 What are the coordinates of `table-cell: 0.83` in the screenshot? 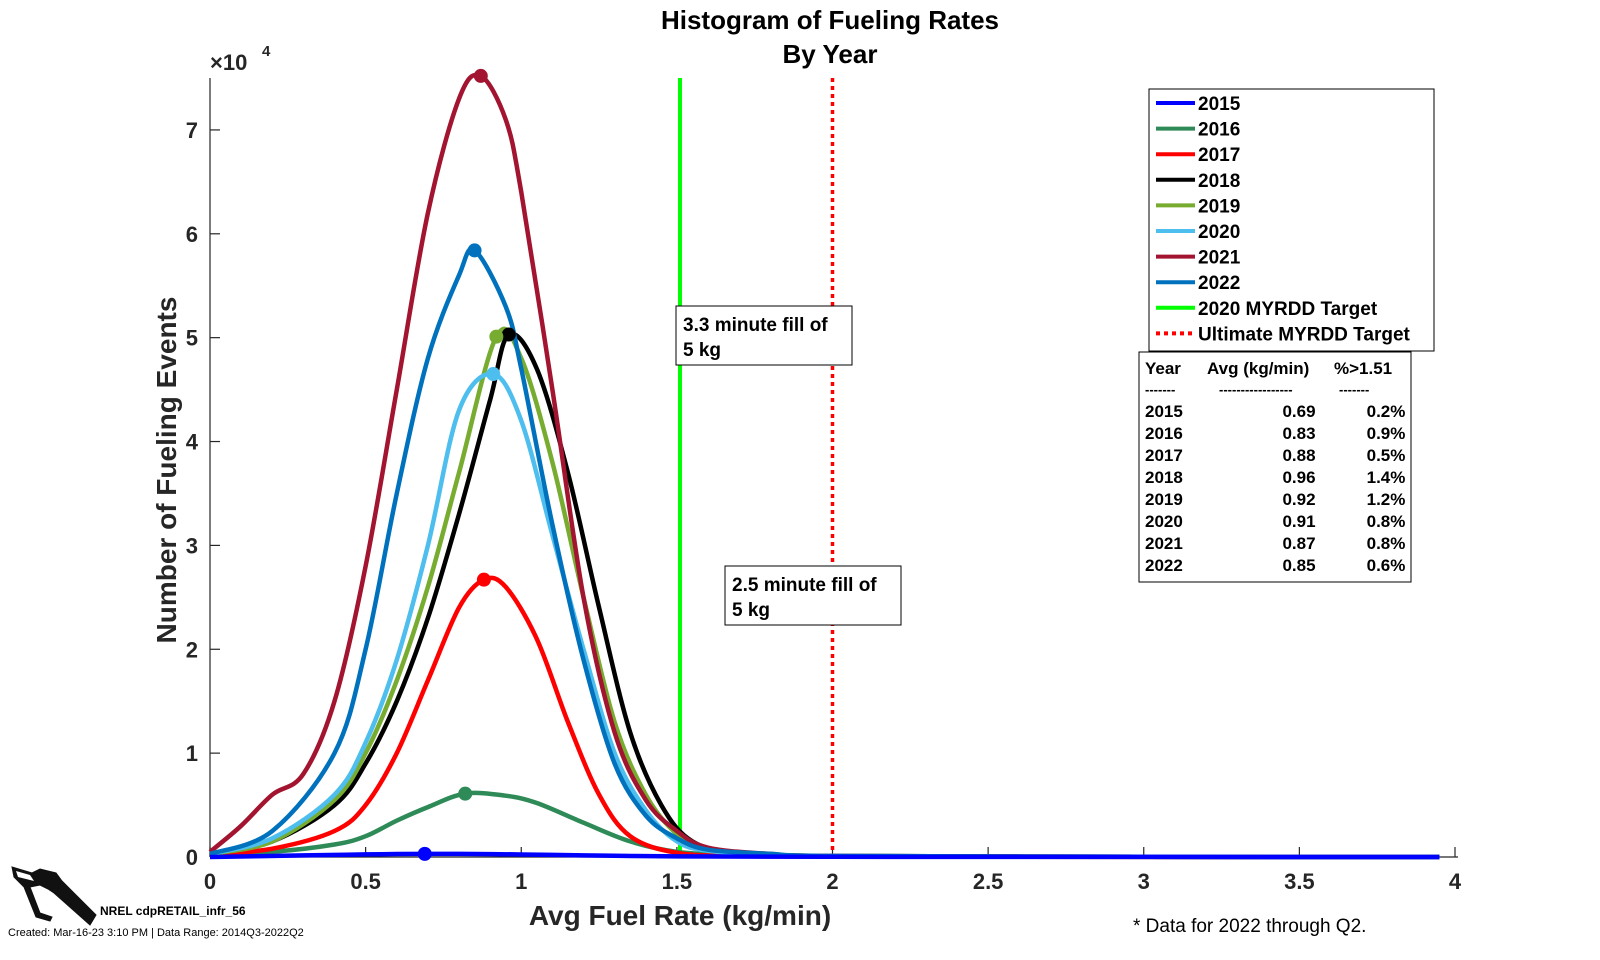 It's located at (1298, 433).